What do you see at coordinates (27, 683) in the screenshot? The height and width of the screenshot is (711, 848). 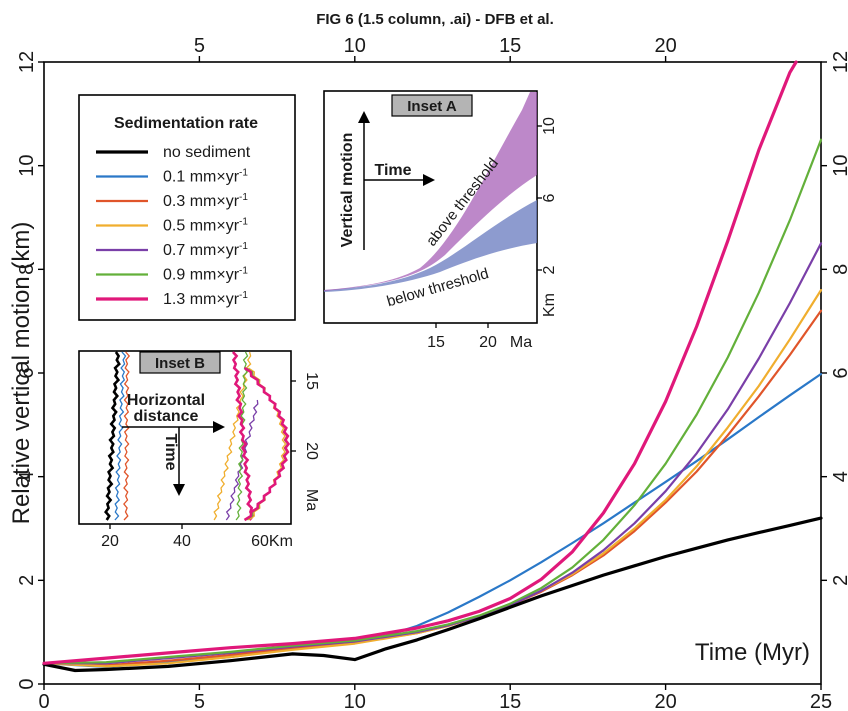 I see `y-tick-label: 0` at bounding box center [27, 683].